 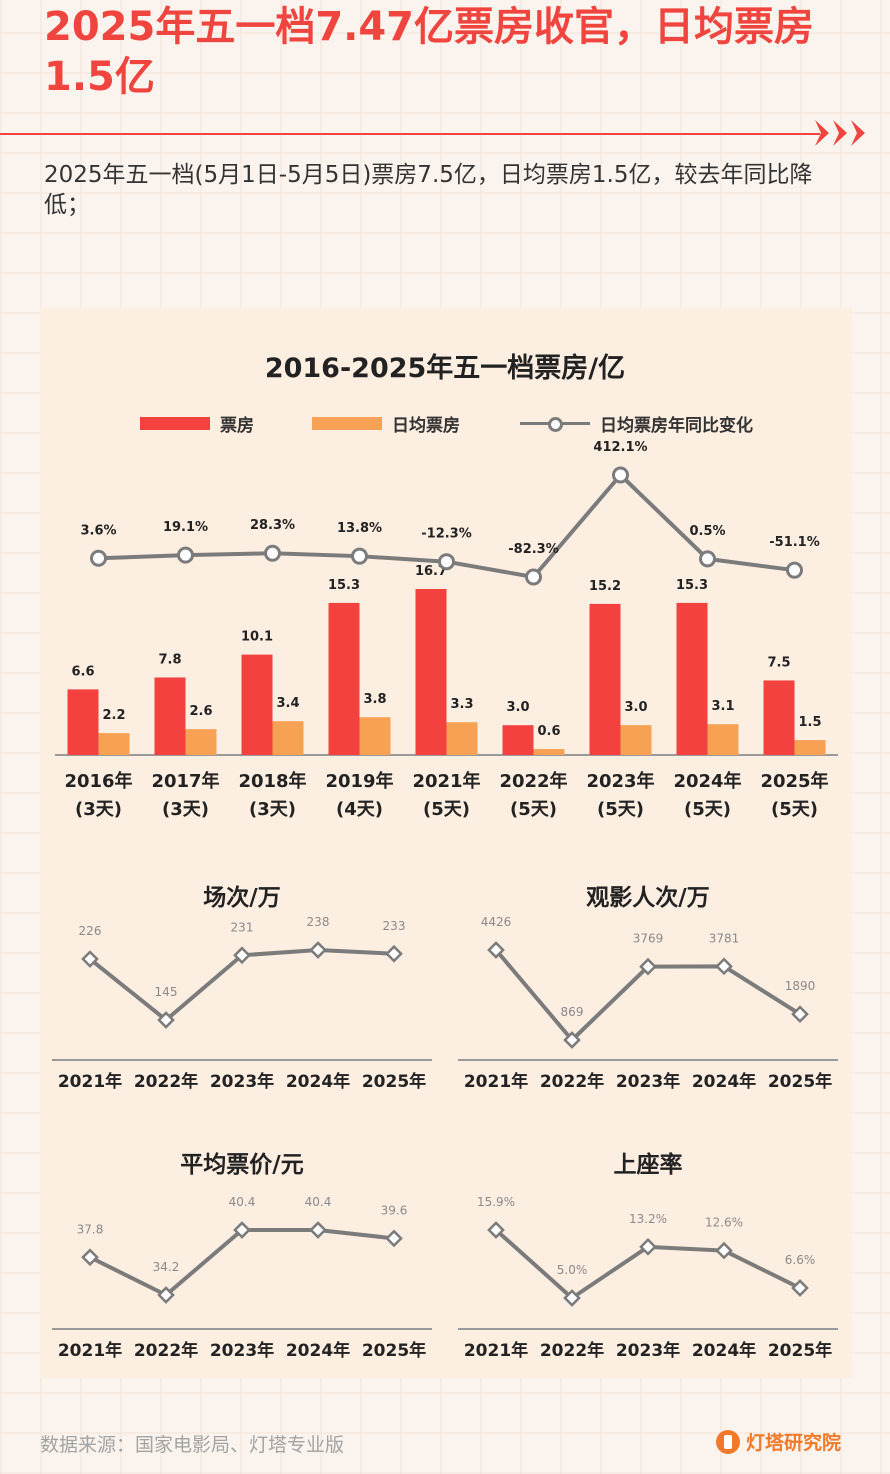 I want to click on x-tick-label-days: (5天), so click(x=620, y=809).